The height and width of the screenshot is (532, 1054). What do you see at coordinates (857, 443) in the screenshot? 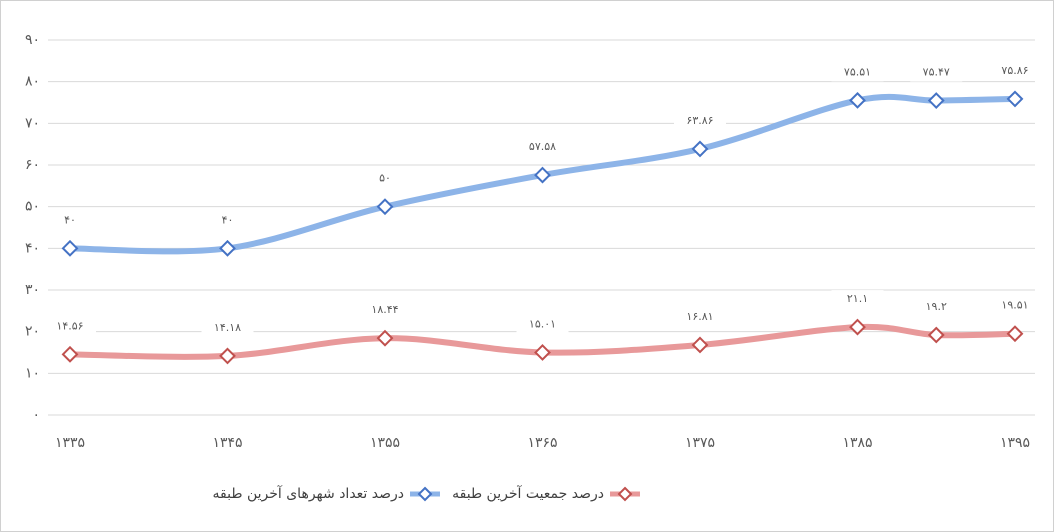
I see `x-tick-label: ۱۳۸۵` at bounding box center [857, 443].